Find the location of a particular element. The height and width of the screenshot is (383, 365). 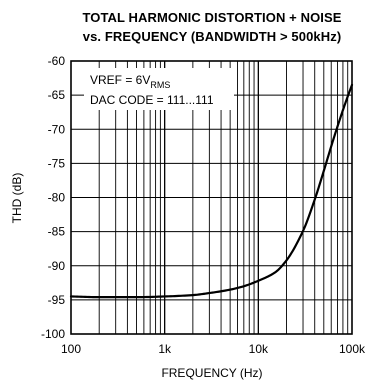

y-tick-label: -95 is located at coordinates (57, 300).